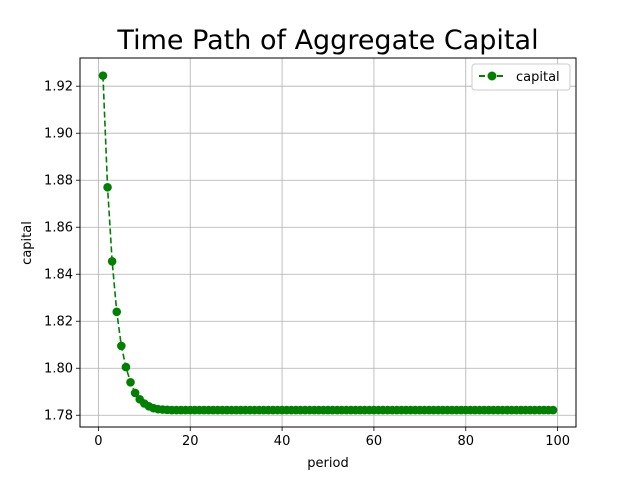 Image resolution: width=640 pixels, height=480 pixels. I want to click on legend-box, so click(521, 77).